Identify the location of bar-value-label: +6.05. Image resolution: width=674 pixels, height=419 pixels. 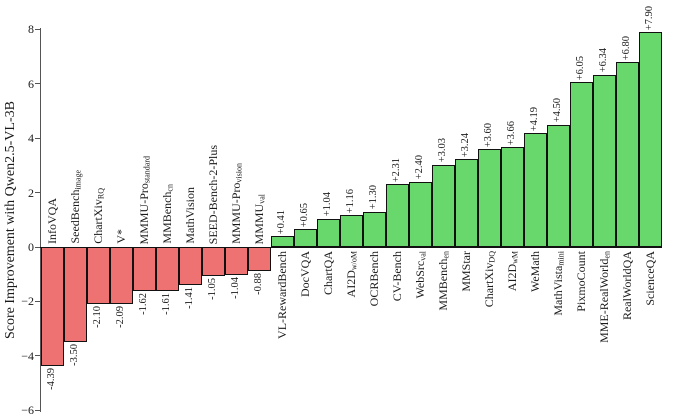
(580, 68).